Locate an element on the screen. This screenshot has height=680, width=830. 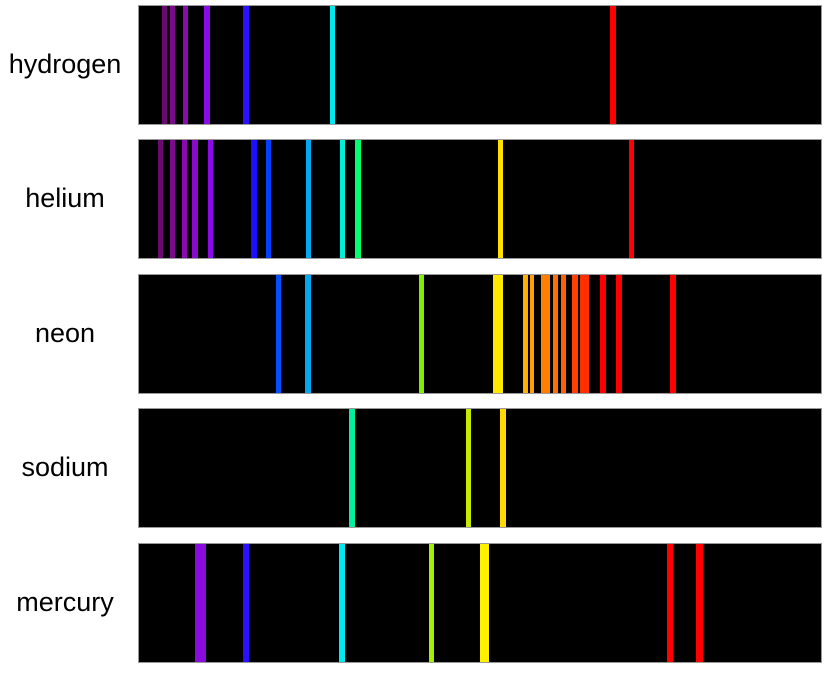
spectrum-panel-neon is located at coordinates (480, 334).